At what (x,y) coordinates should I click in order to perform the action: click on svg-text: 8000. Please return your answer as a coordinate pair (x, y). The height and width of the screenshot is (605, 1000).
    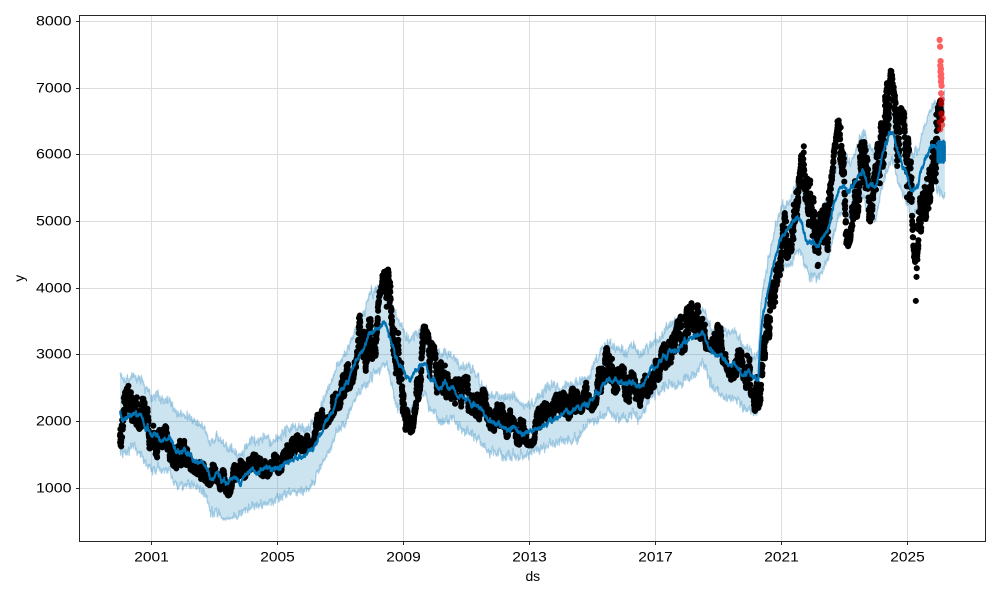
    Looking at the image, I should click on (54, 21).